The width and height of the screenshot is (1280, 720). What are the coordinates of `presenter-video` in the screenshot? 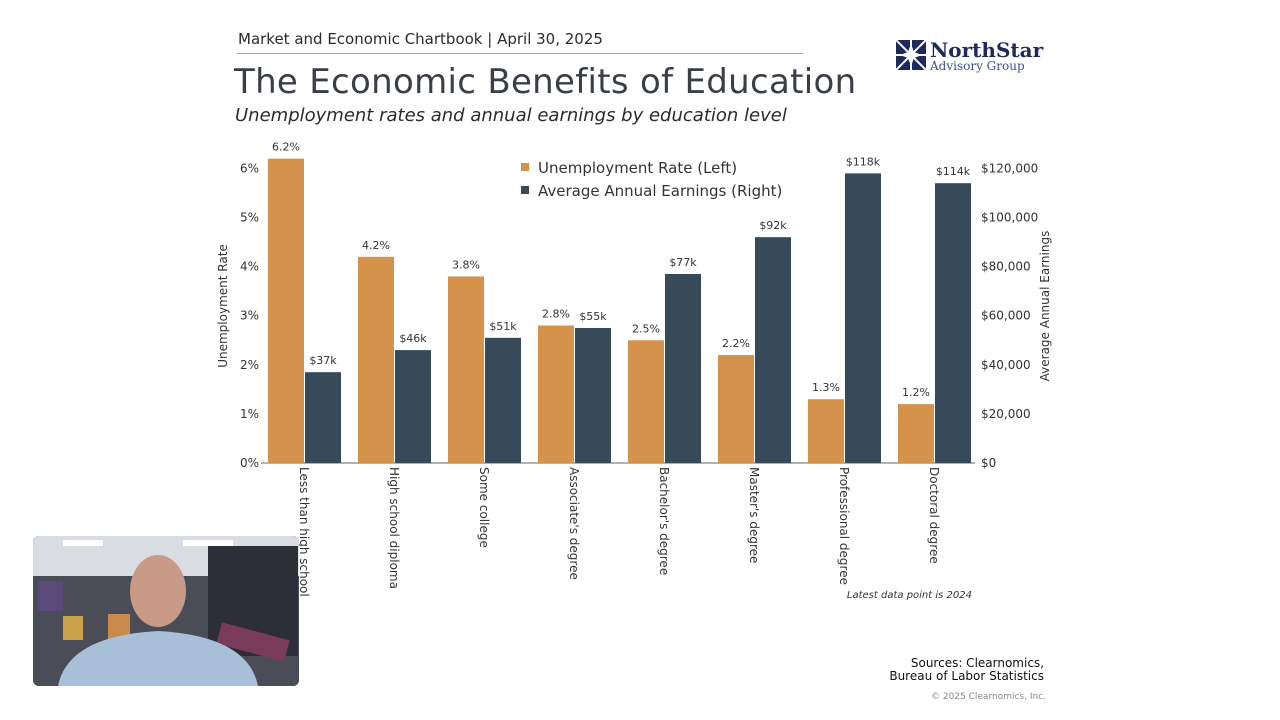 It's located at (166, 611).